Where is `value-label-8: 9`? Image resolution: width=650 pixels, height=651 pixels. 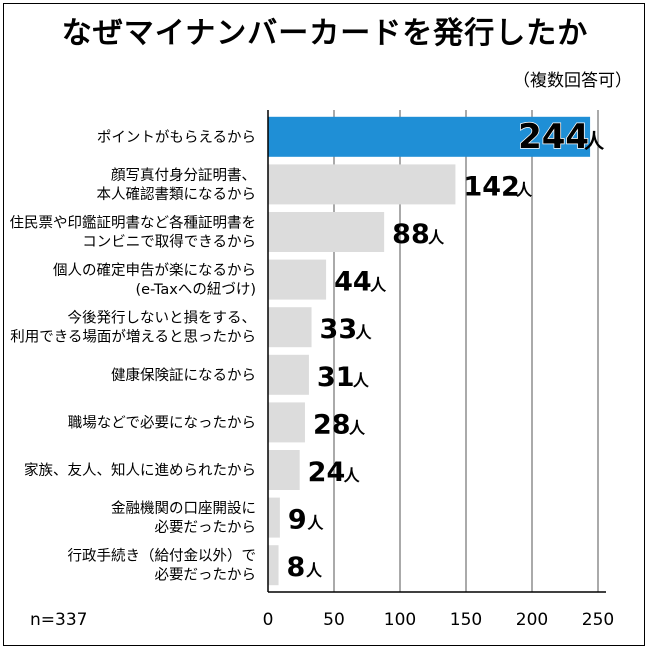
value-label-8: 9 is located at coordinates (297, 520).